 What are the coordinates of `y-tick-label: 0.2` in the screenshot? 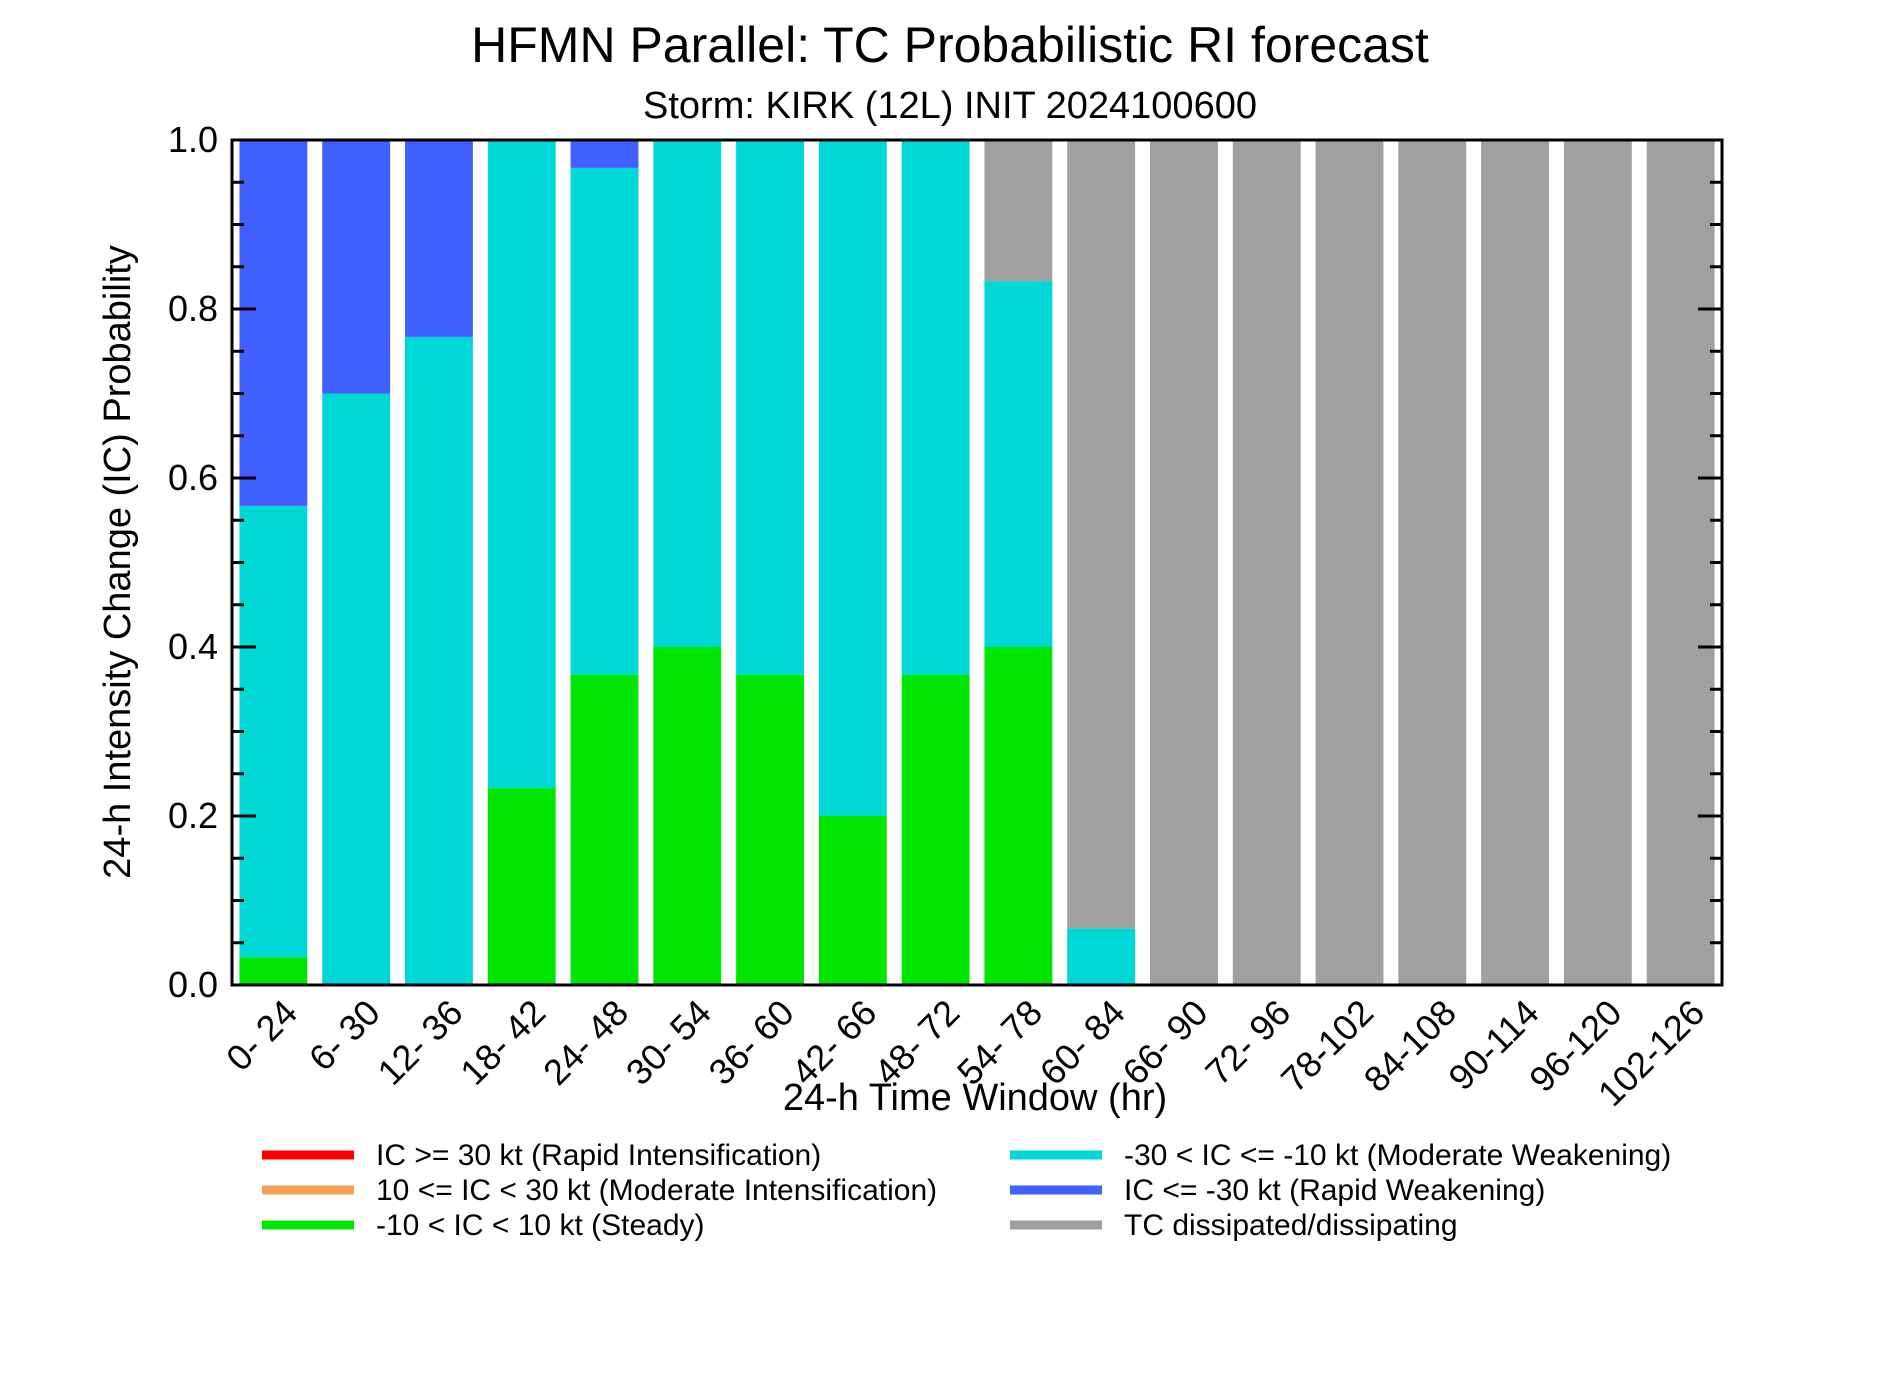 It's located at (193, 815).